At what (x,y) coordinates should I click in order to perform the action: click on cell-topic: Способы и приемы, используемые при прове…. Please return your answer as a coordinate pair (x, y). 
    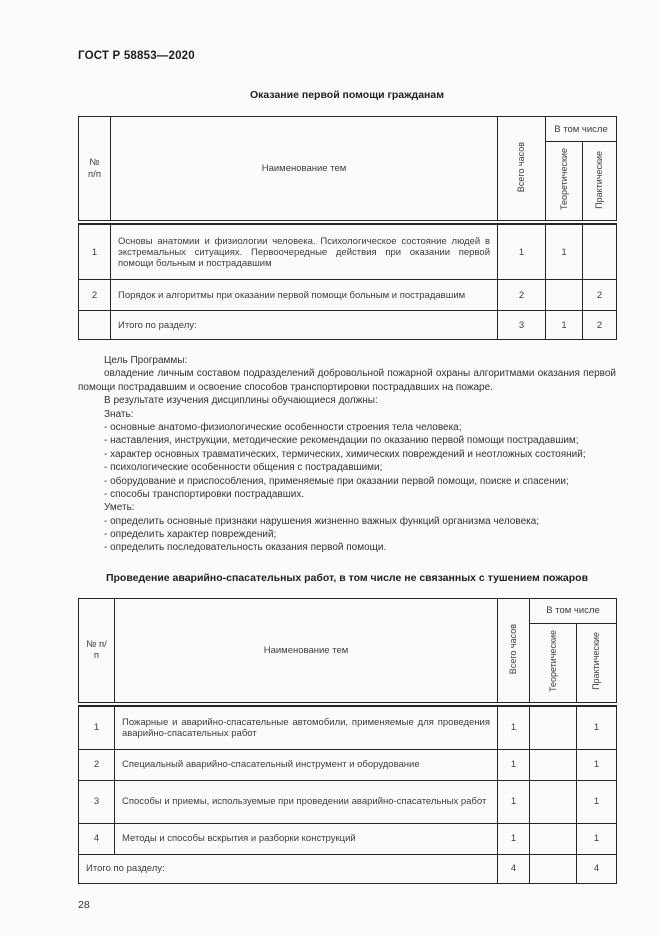
    Looking at the image, I should click on (306, 801).